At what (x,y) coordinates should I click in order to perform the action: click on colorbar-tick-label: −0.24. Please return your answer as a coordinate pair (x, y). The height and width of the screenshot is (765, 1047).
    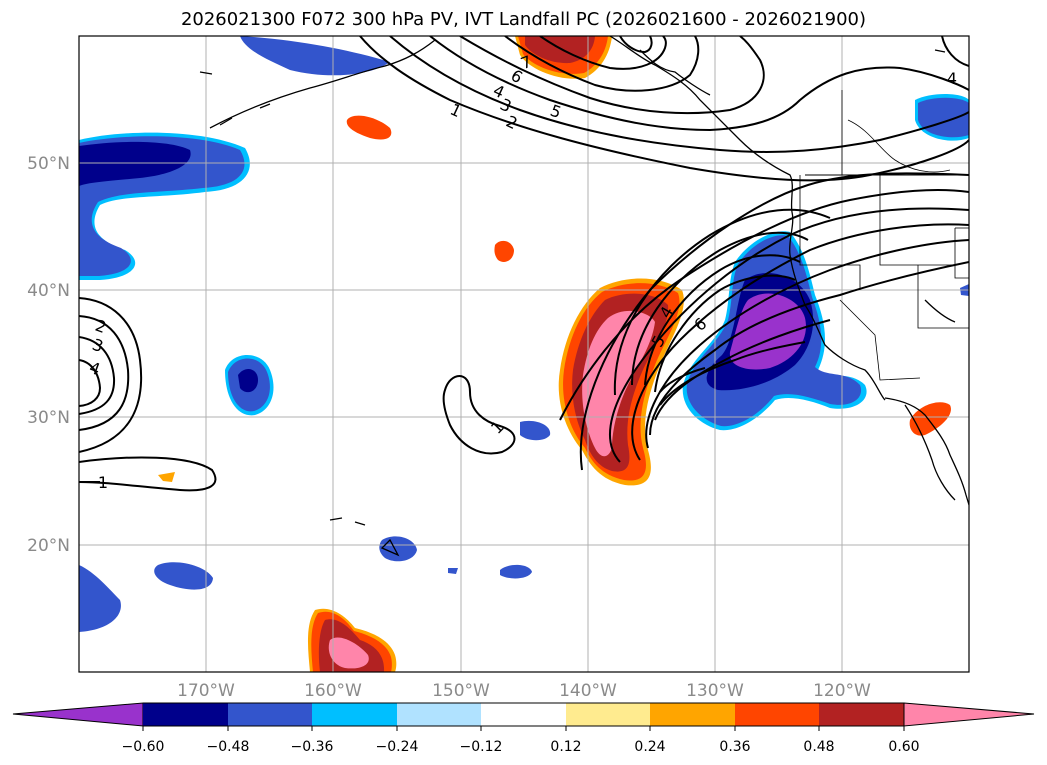
    Looking at the image, I should click on (397, 747).